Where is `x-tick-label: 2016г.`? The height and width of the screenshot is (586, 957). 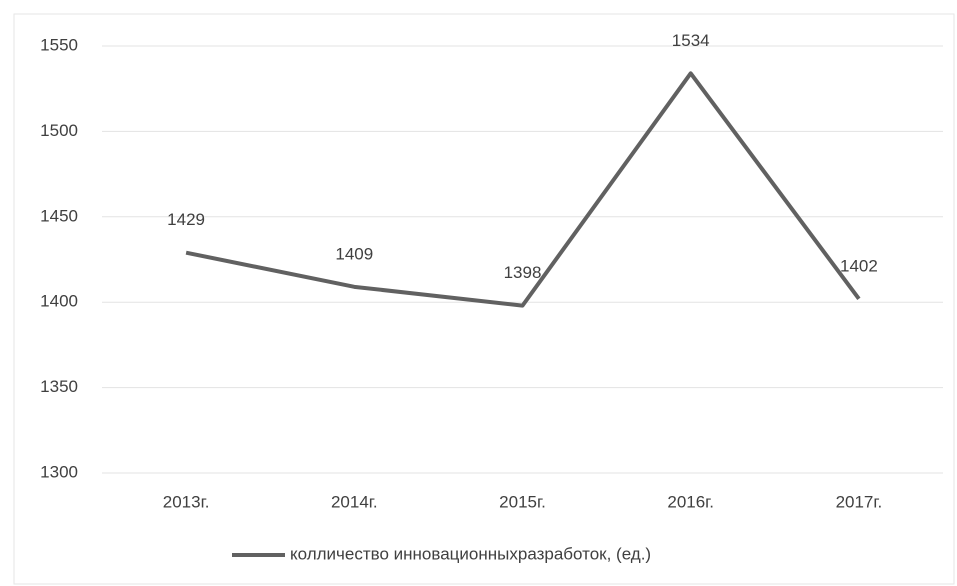 x-tick-label: 2016г. is located at coordinates (690, 501).